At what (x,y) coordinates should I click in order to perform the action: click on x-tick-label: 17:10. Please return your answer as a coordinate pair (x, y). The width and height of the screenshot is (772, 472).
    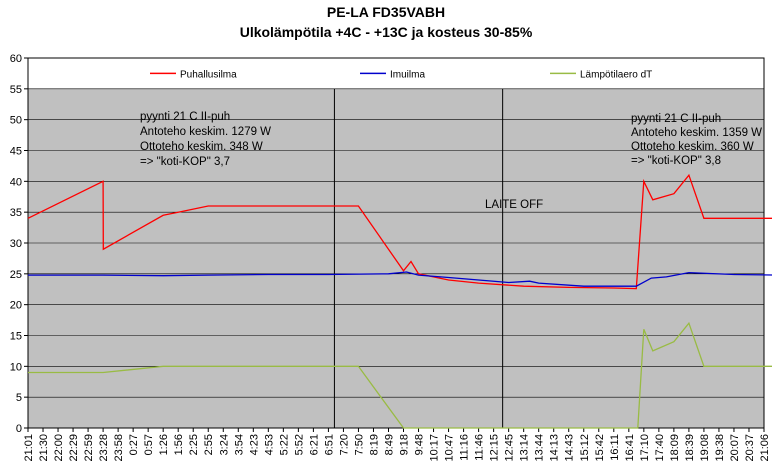
    Looking at the image, I should click on (645, 448).